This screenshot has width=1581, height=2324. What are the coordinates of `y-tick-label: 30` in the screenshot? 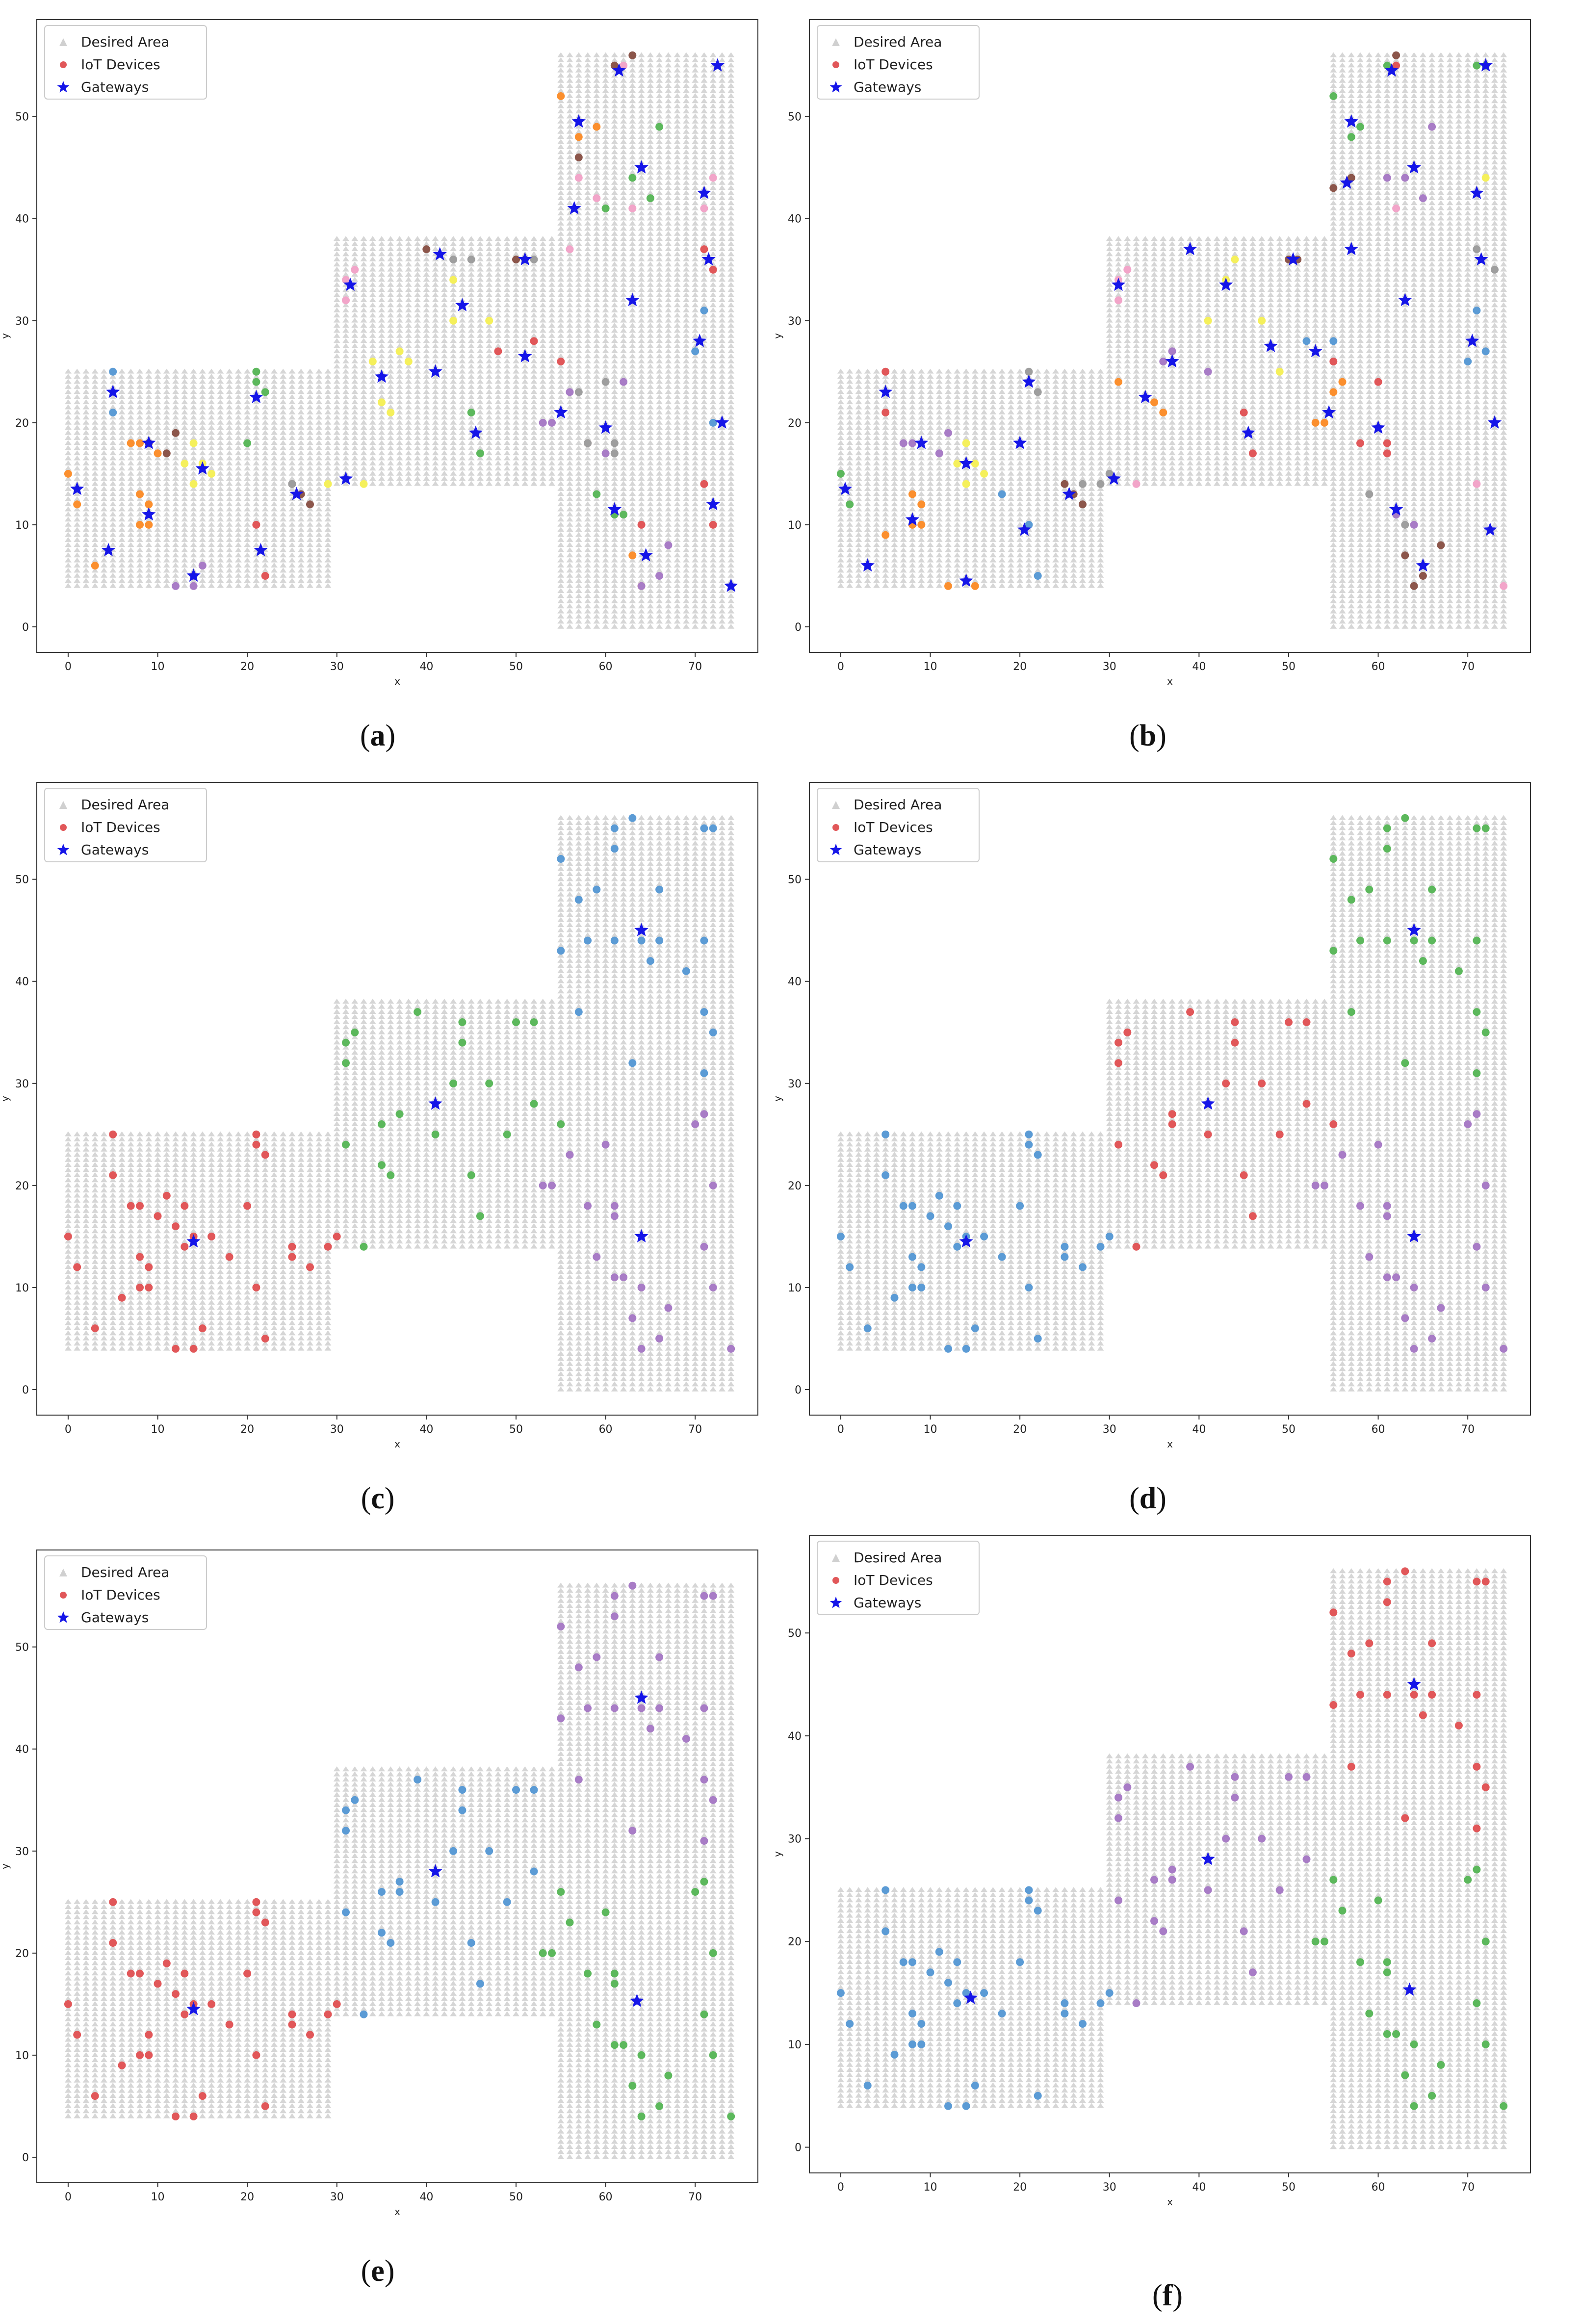 It's located at (22, 321).